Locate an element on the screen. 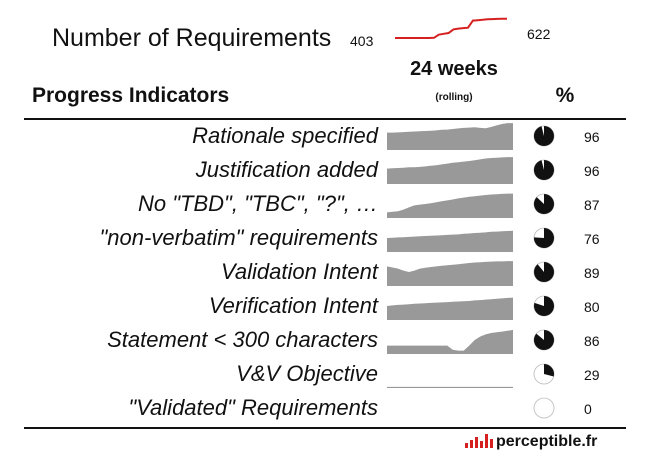  indicator-row: V&V Objective 29 is located at coordinates (325, 374).